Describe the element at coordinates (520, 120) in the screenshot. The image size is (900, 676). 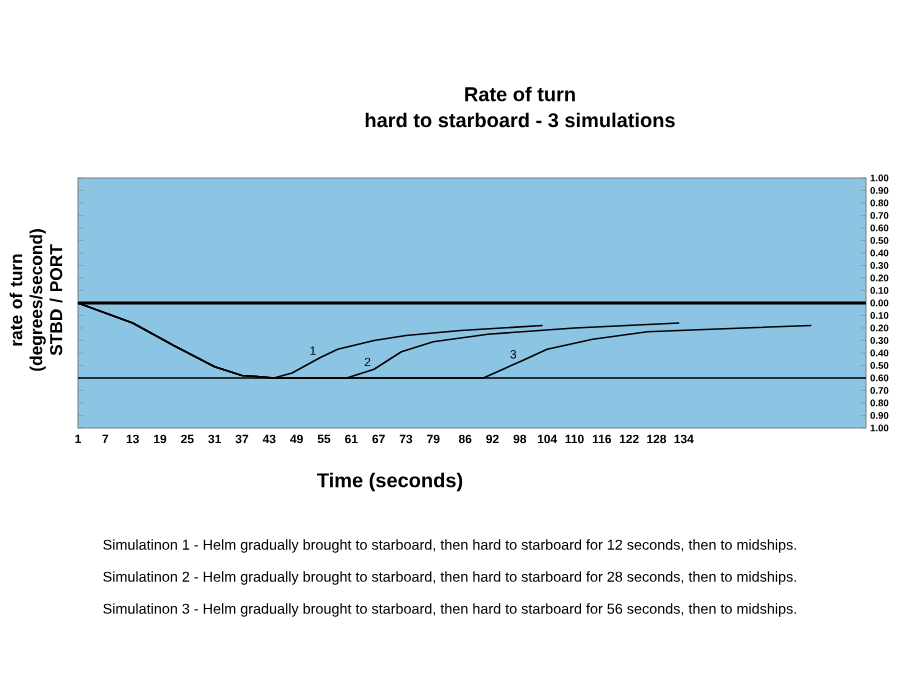
I see `chart-subtitle: hard to starboard - 3 simulations` at that location.